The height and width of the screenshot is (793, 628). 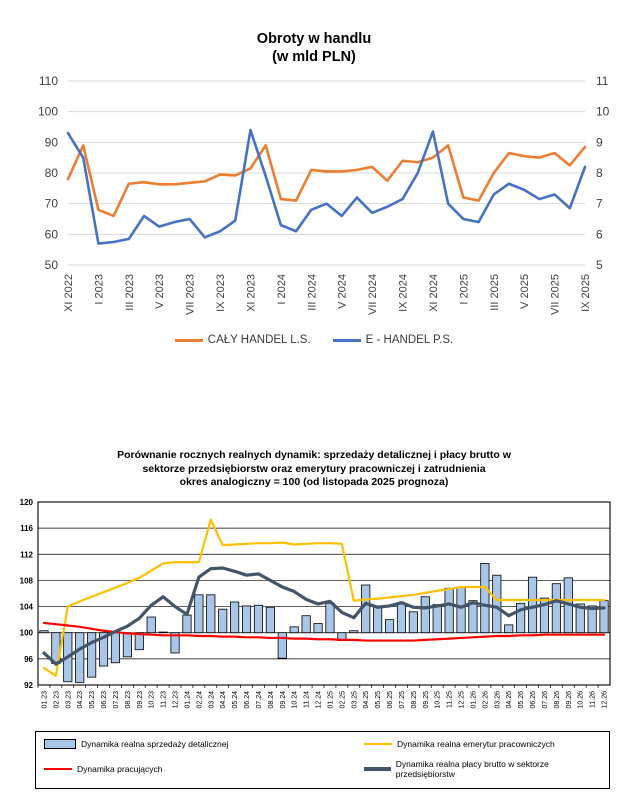 I want to click on x-axis-tick-label: V 2023, so click(x=160, y=291).